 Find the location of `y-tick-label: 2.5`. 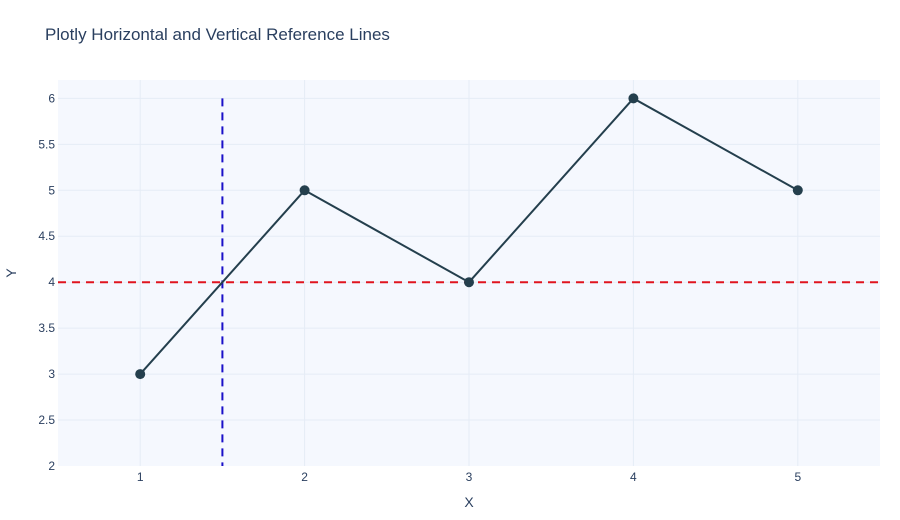

y-tick-label: 2.5 is located at coordinates (46, 420).